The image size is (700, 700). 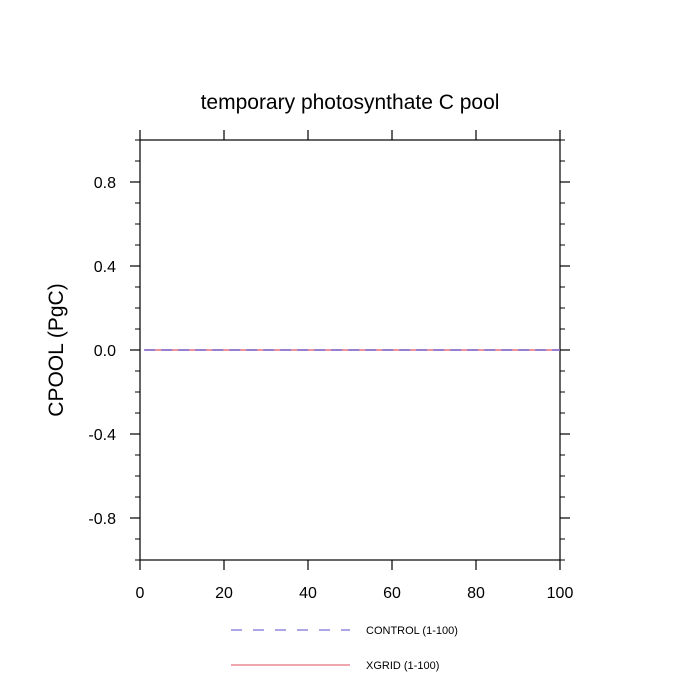 What do you see at coordinates (476, 593) in the screenshot?
I see `x-tick-label: 80` at bounding box center [476, 593].